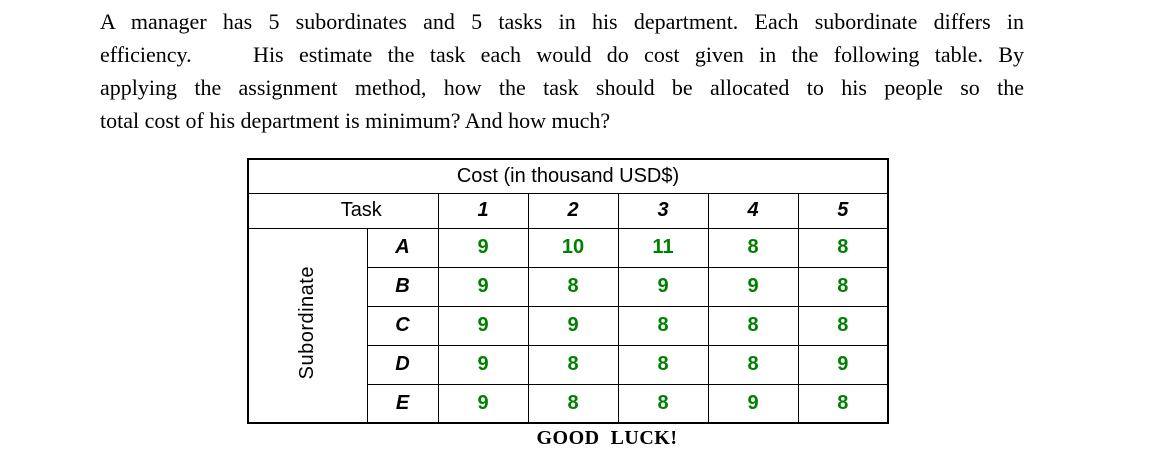  Describe the element at coordinates (663, 210) in the screenshot. I see `task-column-header-3: 3` at that location.